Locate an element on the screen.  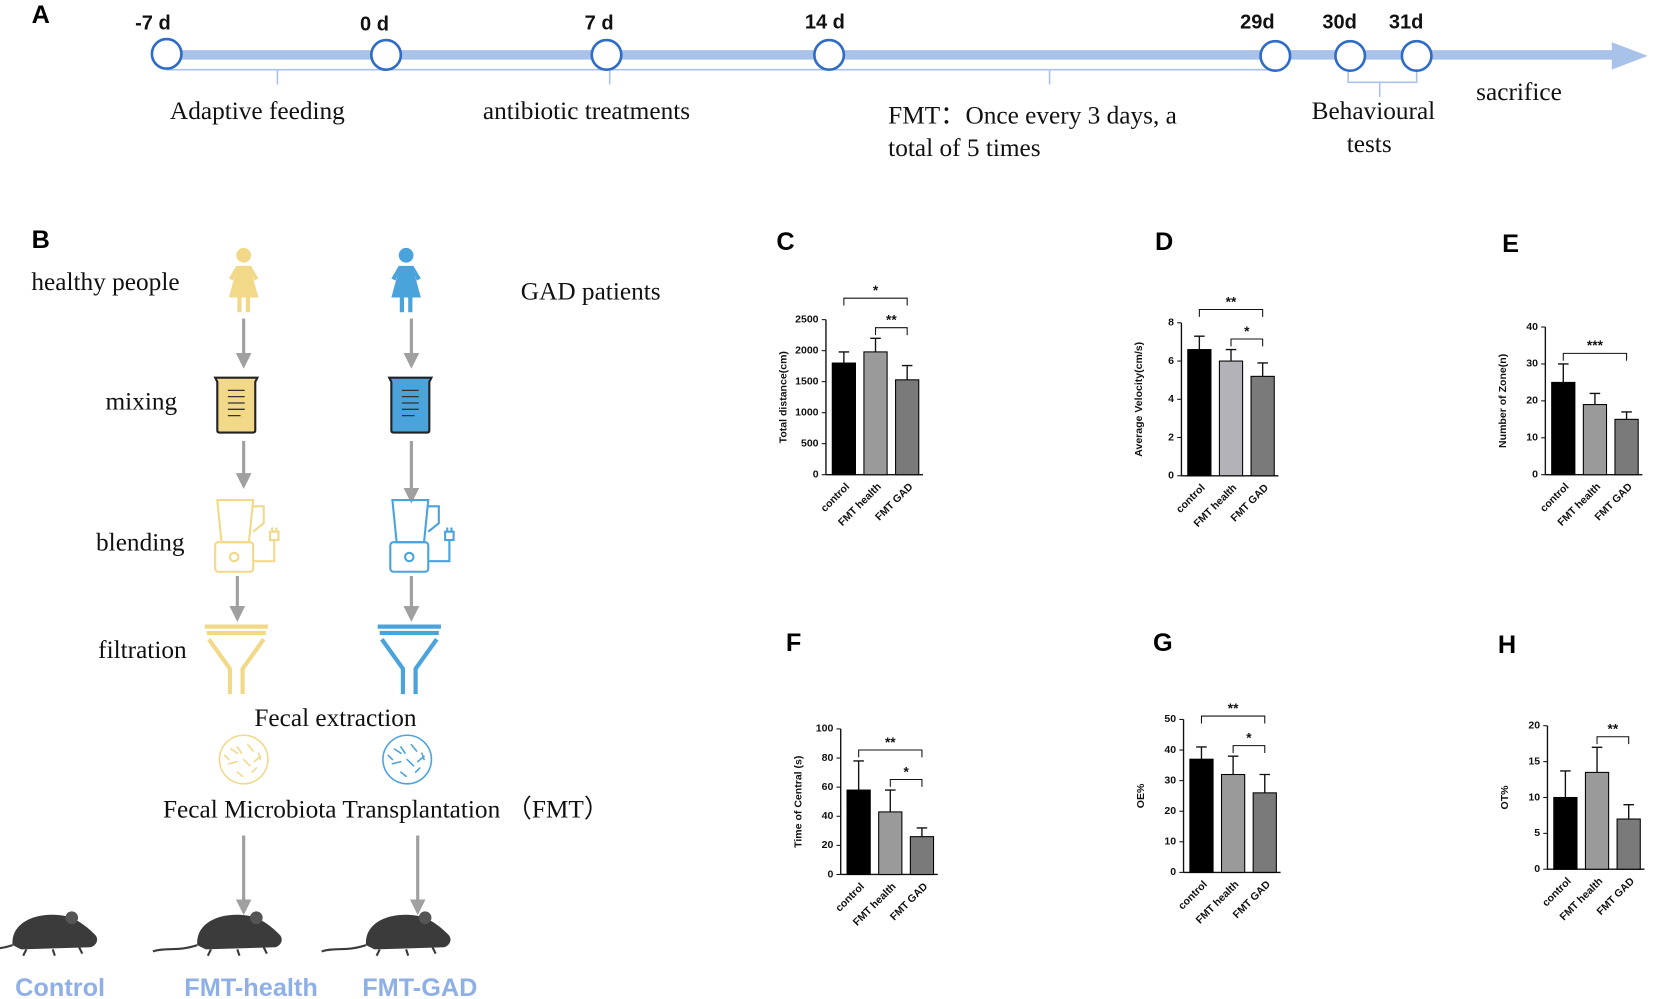
step-label: Fecal Microbiota Transplantation （FMT） is located at coordinates (386, 810).